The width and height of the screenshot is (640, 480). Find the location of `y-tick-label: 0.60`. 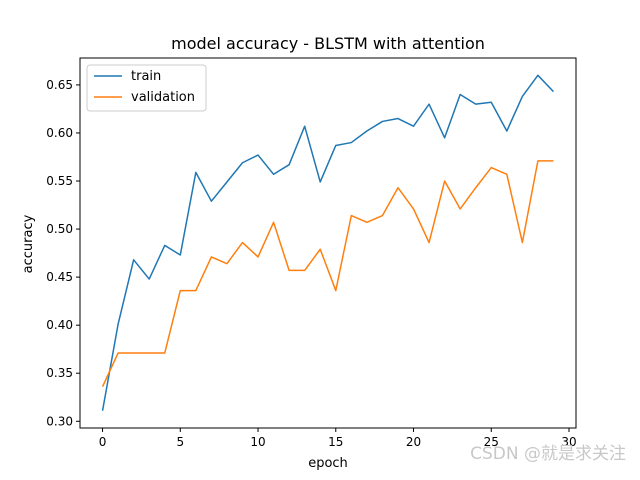

y-tick-label: 0.60 is located at coordinates (59, 133).